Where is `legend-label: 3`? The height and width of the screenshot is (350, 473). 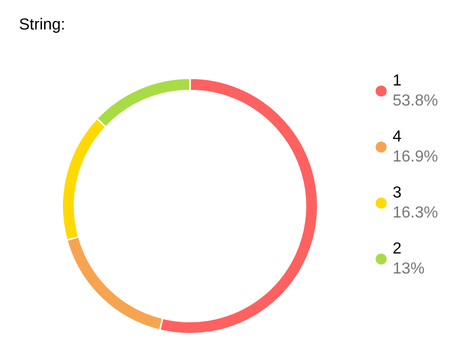 legend-label: 3 is located at coordinates (397, 193).